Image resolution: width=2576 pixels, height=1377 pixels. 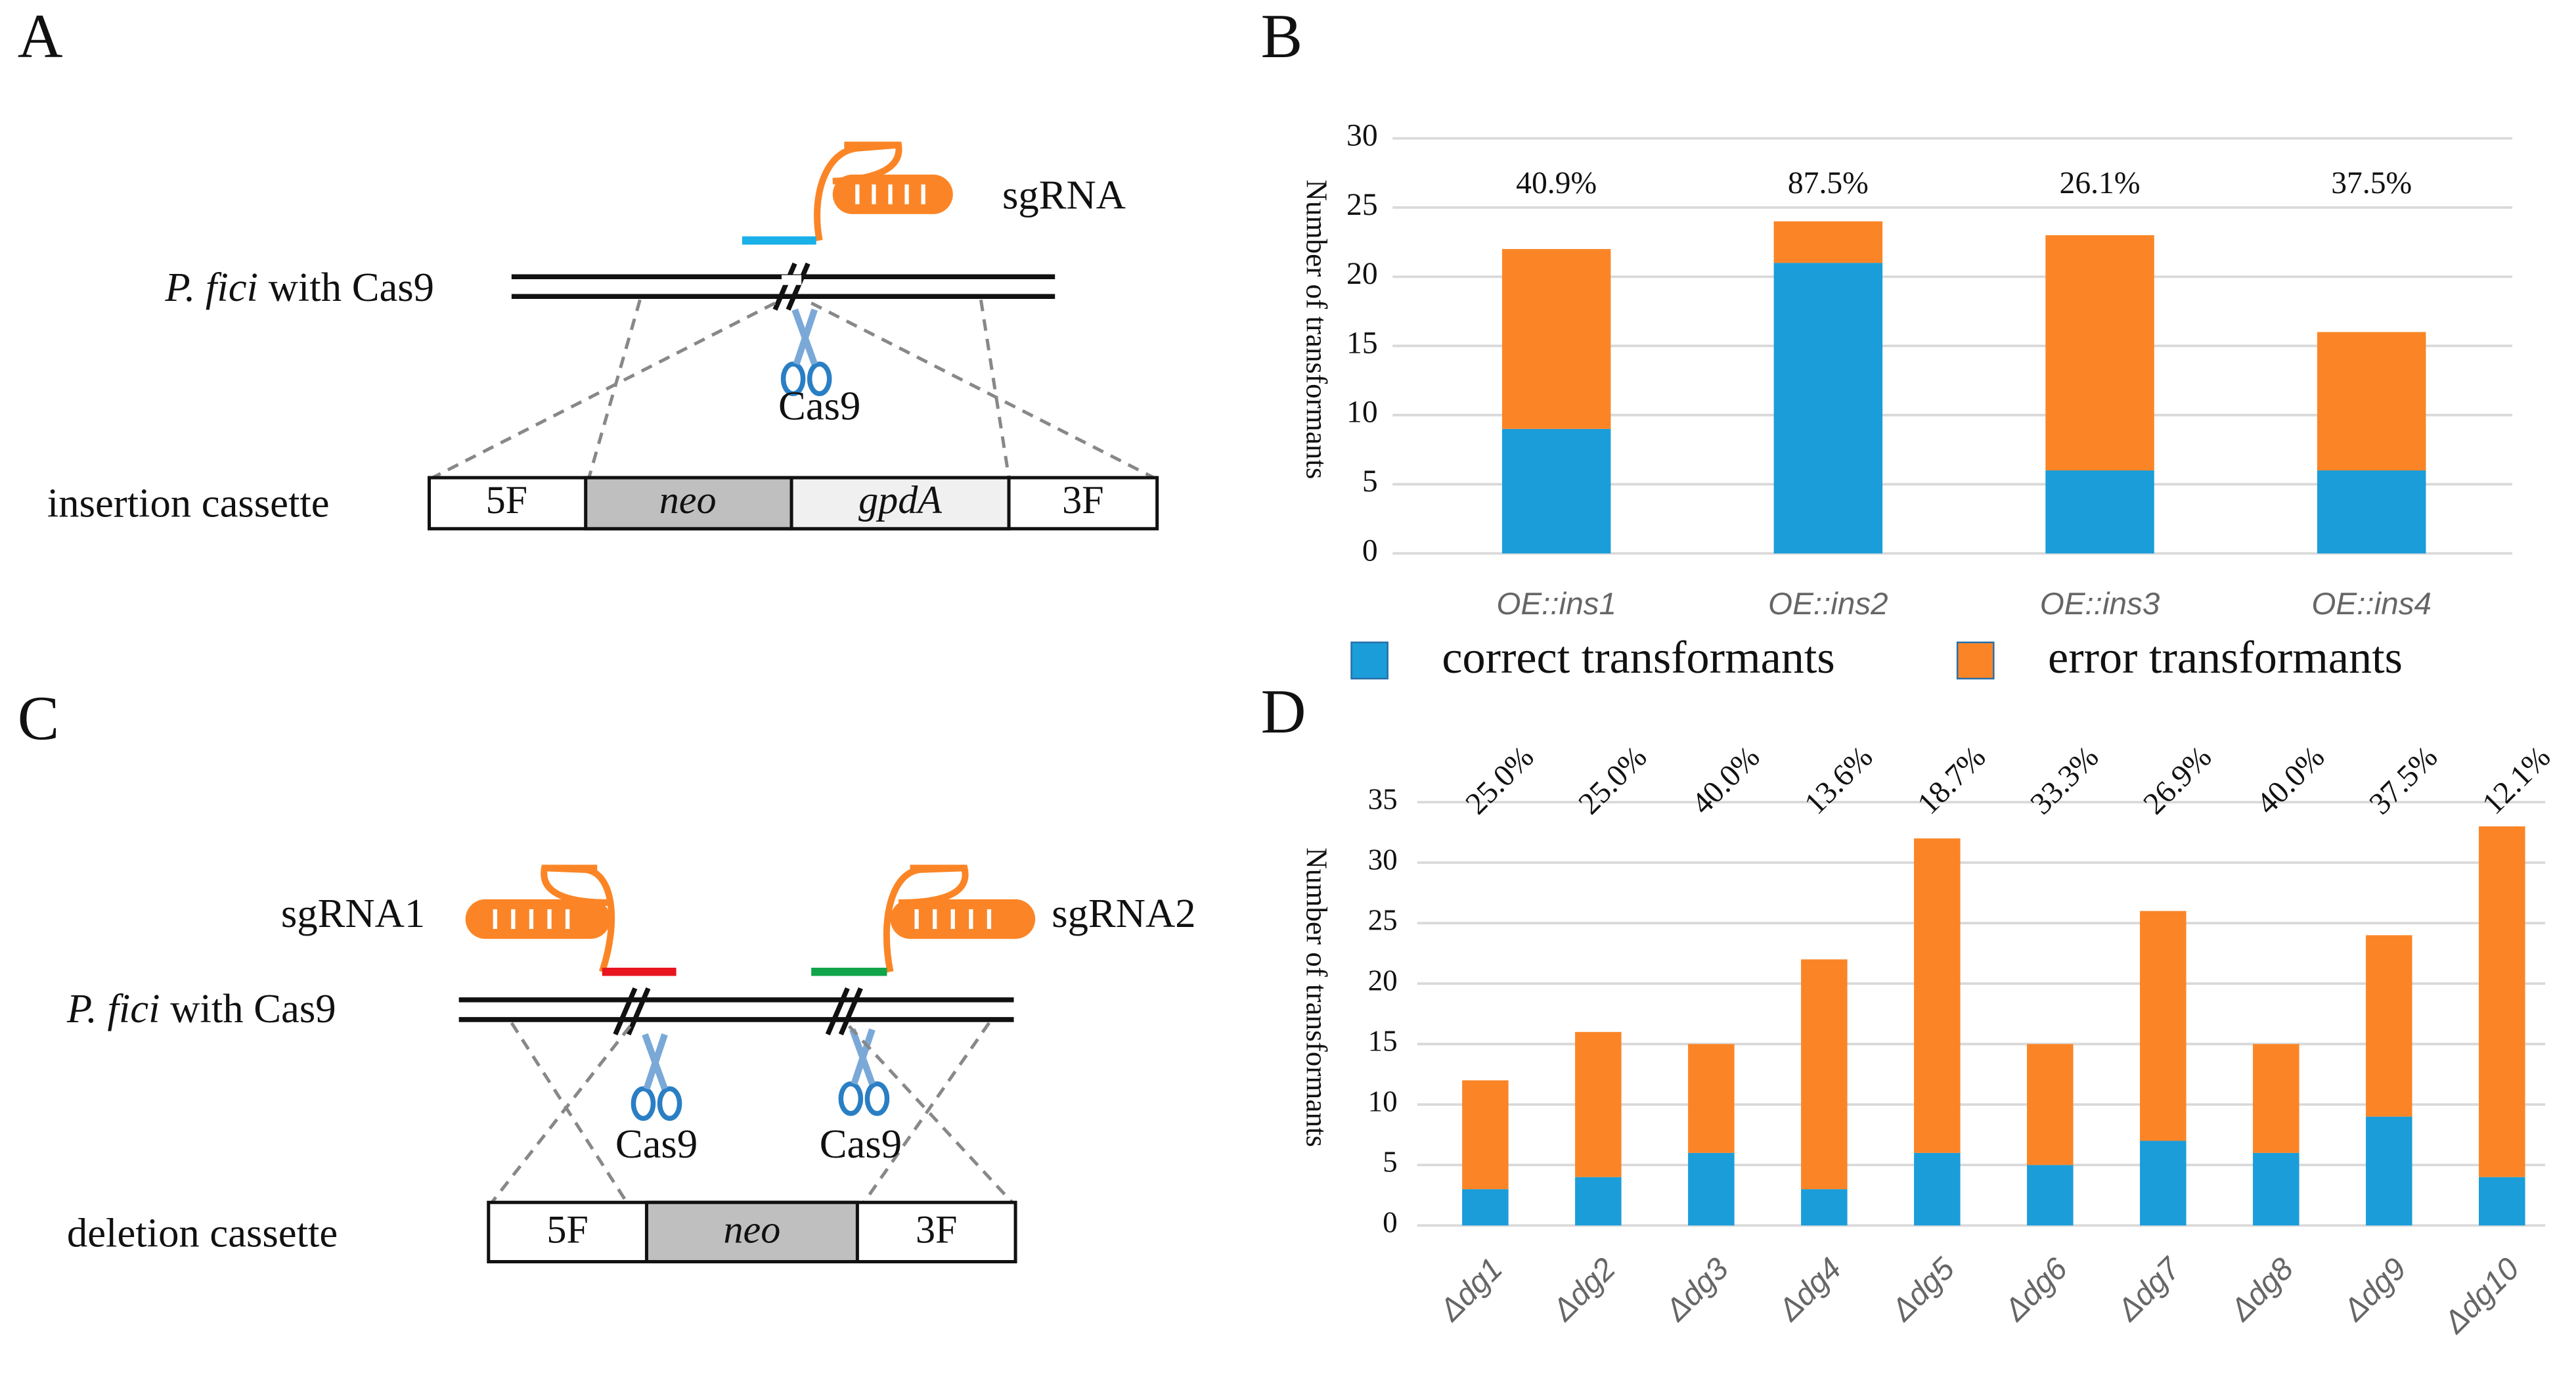 What do you see at coordinates (39, 718) in the screenshot?
I see `panel-label: C` at bounding box center [39, 718].